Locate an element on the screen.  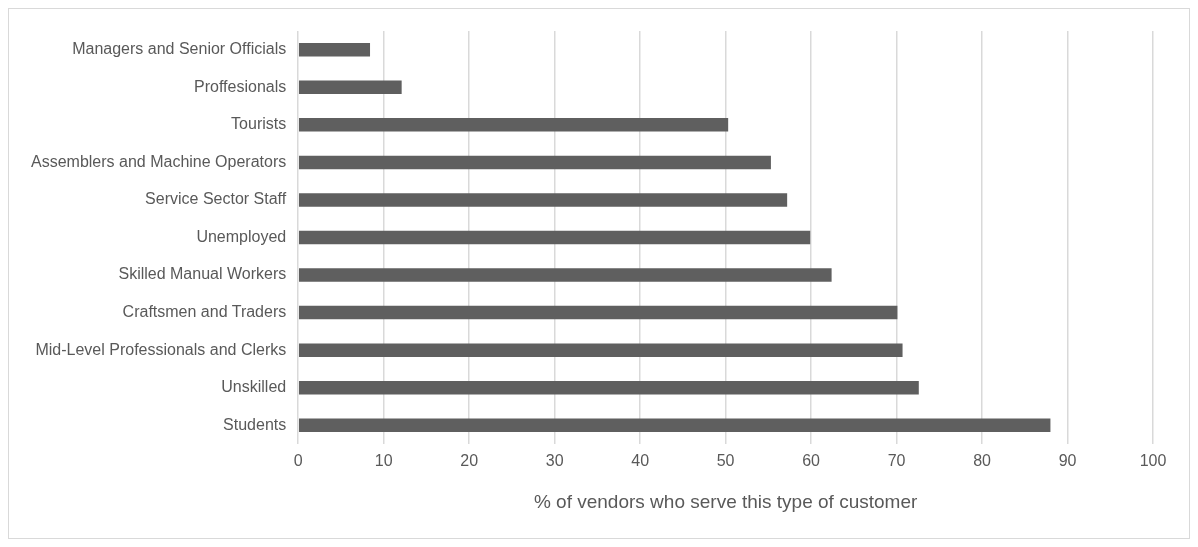
x-tick-label: 100 is located at coordinates (1153, 461).